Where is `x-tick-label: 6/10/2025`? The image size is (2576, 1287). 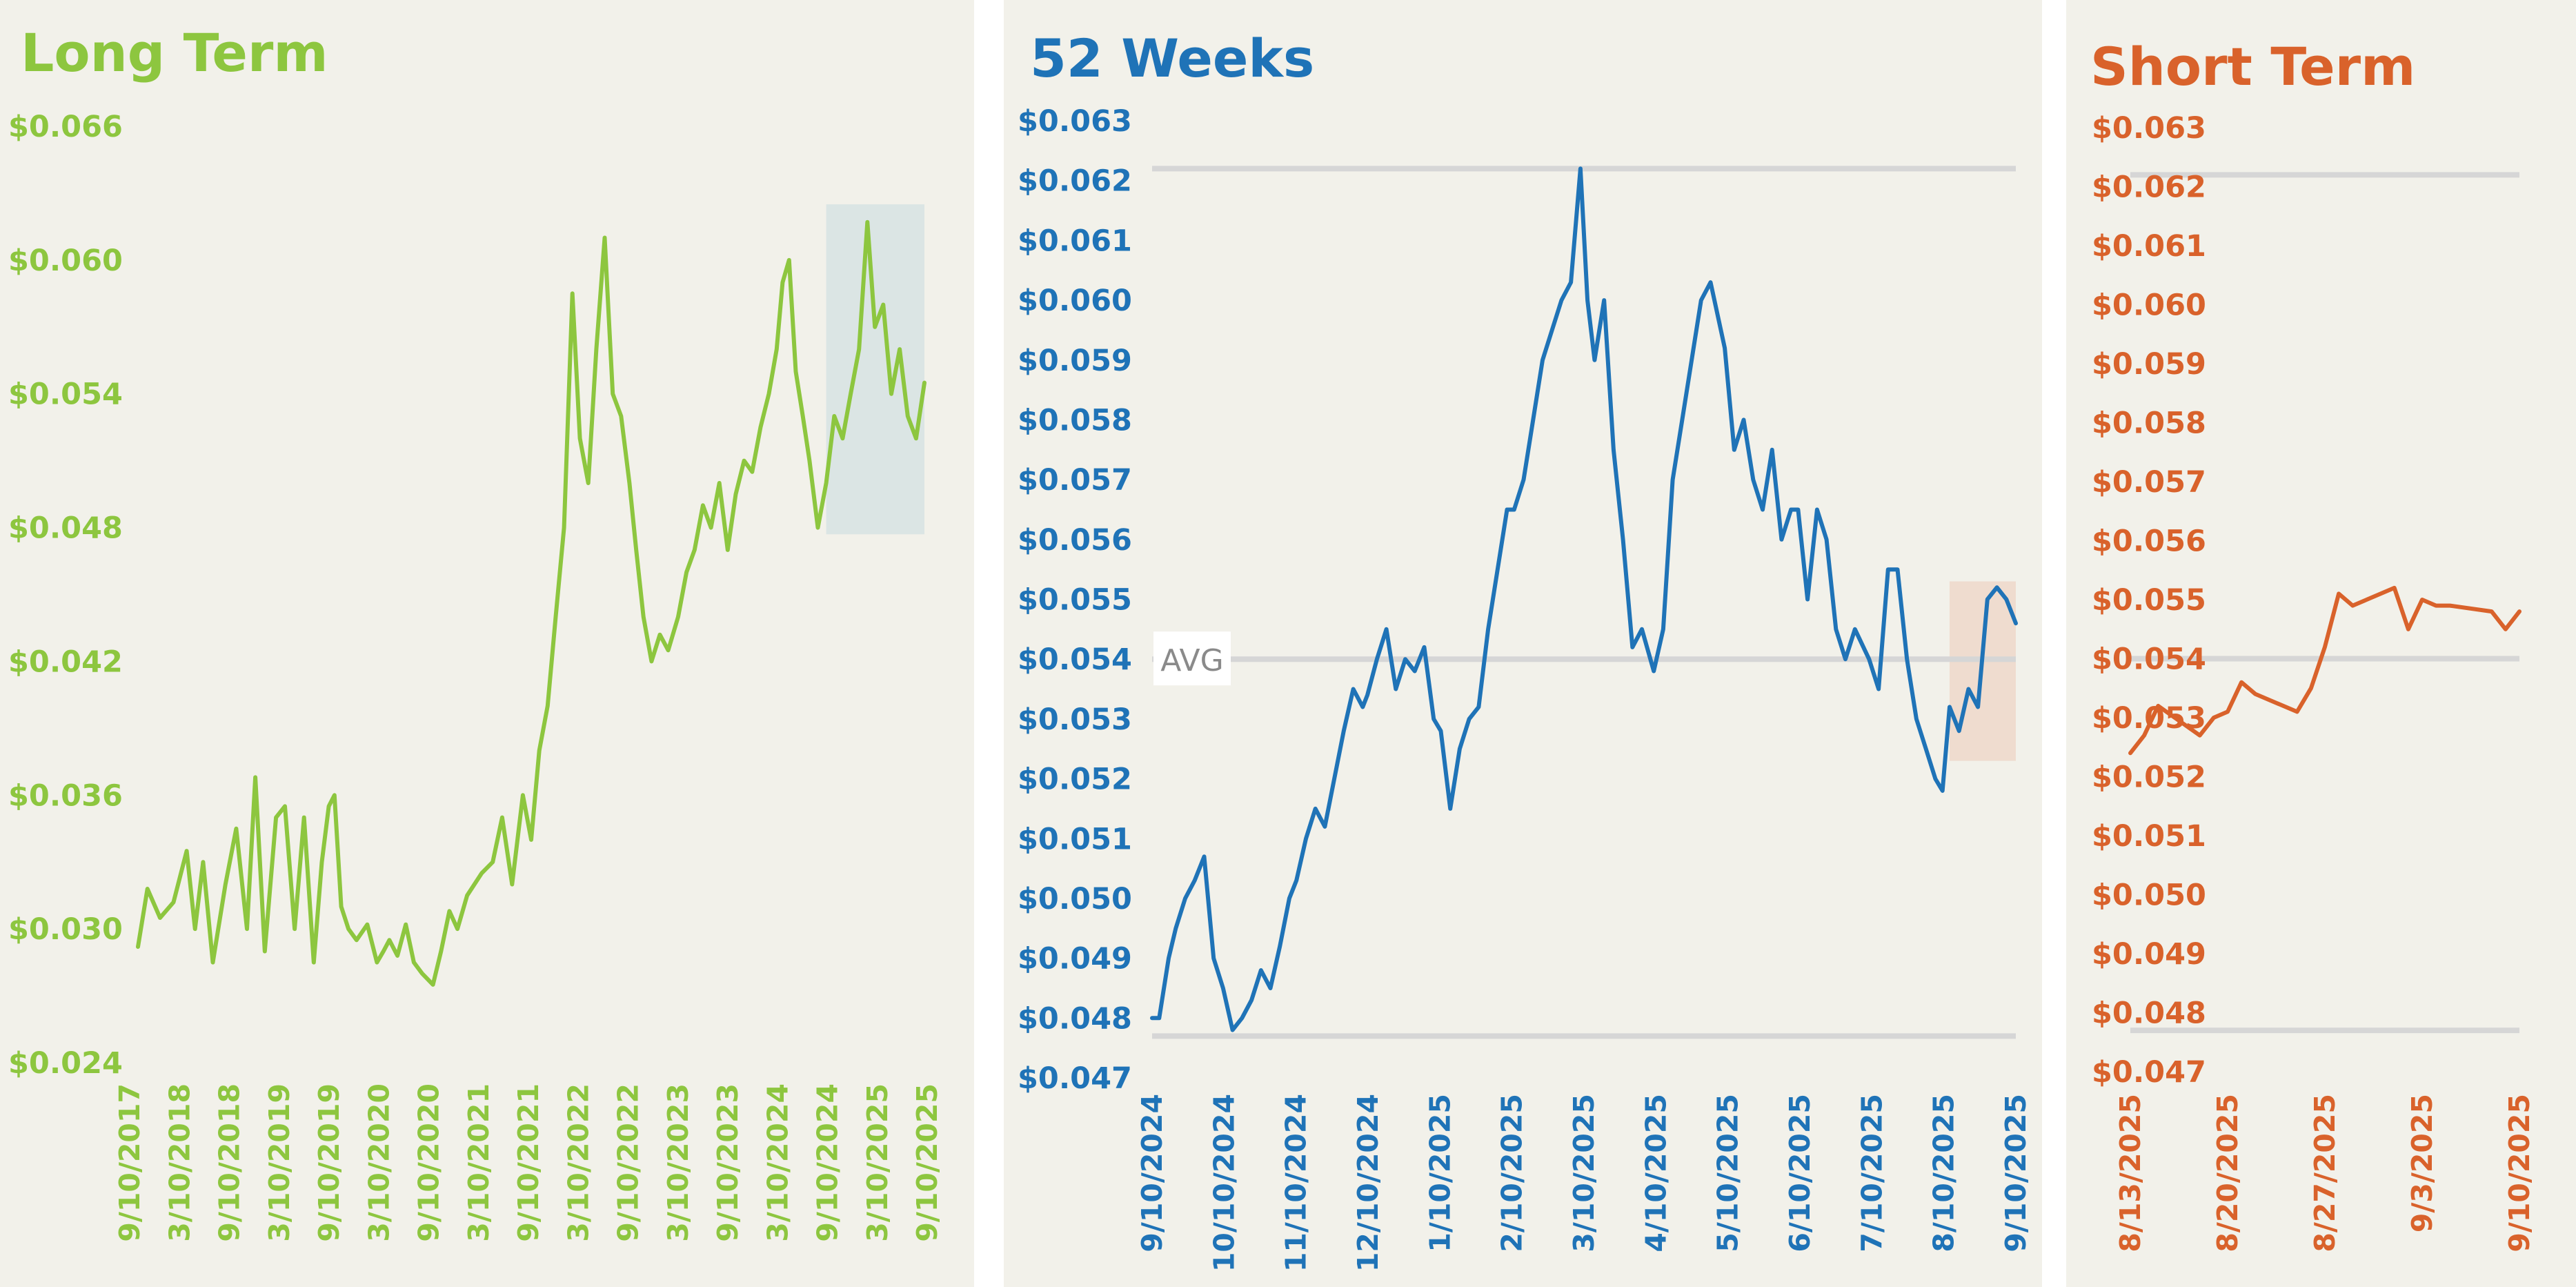 x-tick-label: 6/10/2025 is located at coordinates (1799, 1173).